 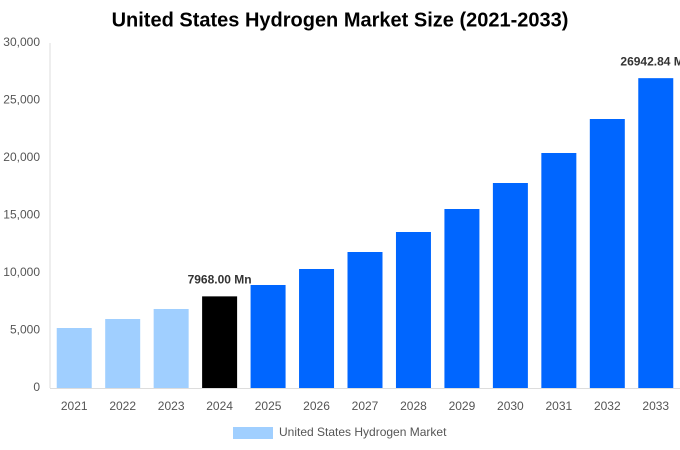 What do you see at coordinates (413, 406) in the screenshot?
I see `x-tick-label: 2028` at bounding box center [413, 406].